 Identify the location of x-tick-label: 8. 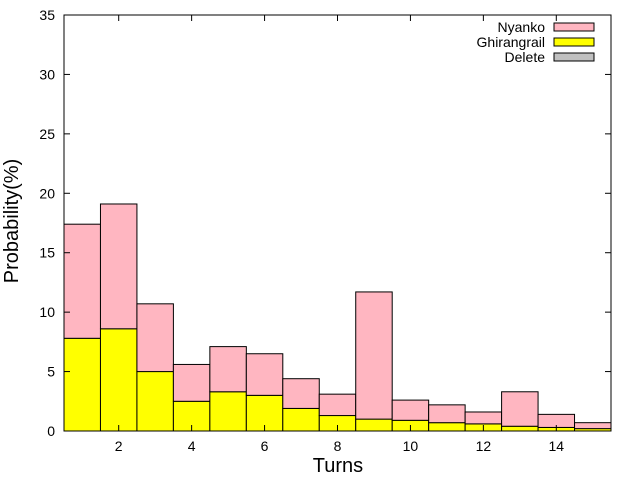
(338, 446).